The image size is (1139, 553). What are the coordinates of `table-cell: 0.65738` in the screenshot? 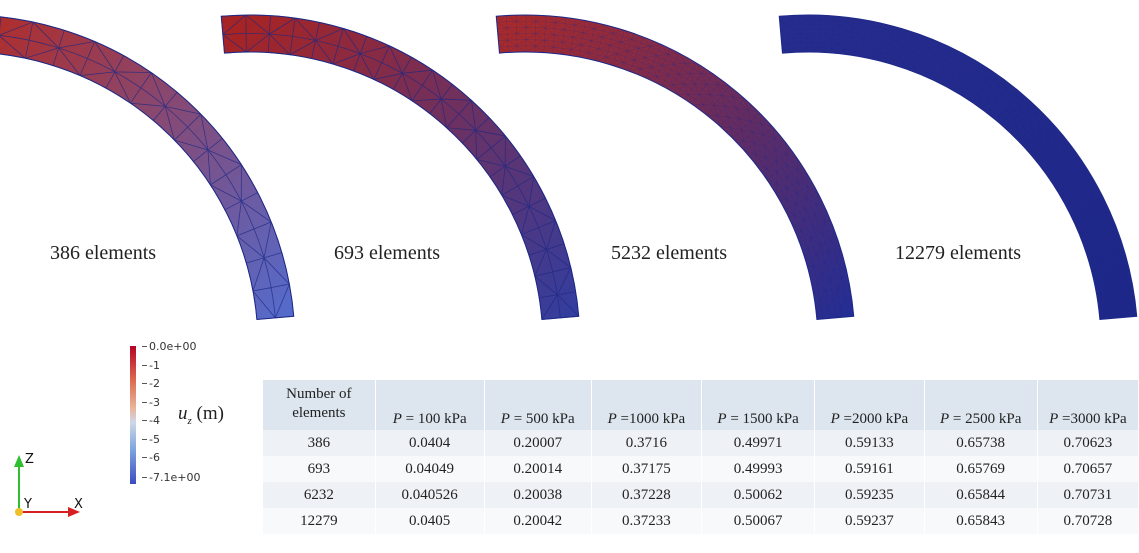 It's located at (981, 443).